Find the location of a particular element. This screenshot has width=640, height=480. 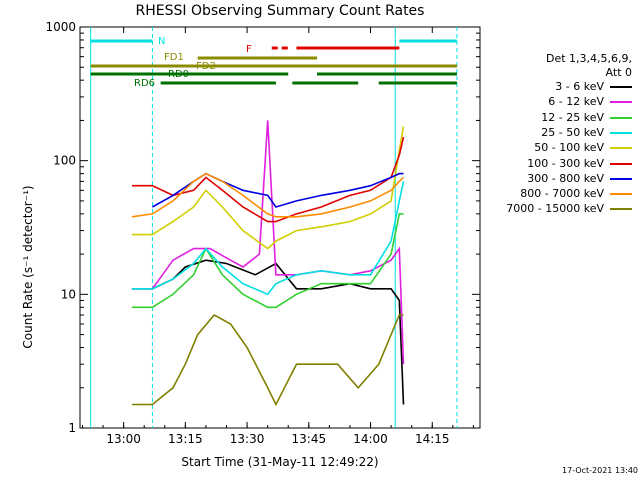

flag-label-n: N is located at coordinates (161, 41).